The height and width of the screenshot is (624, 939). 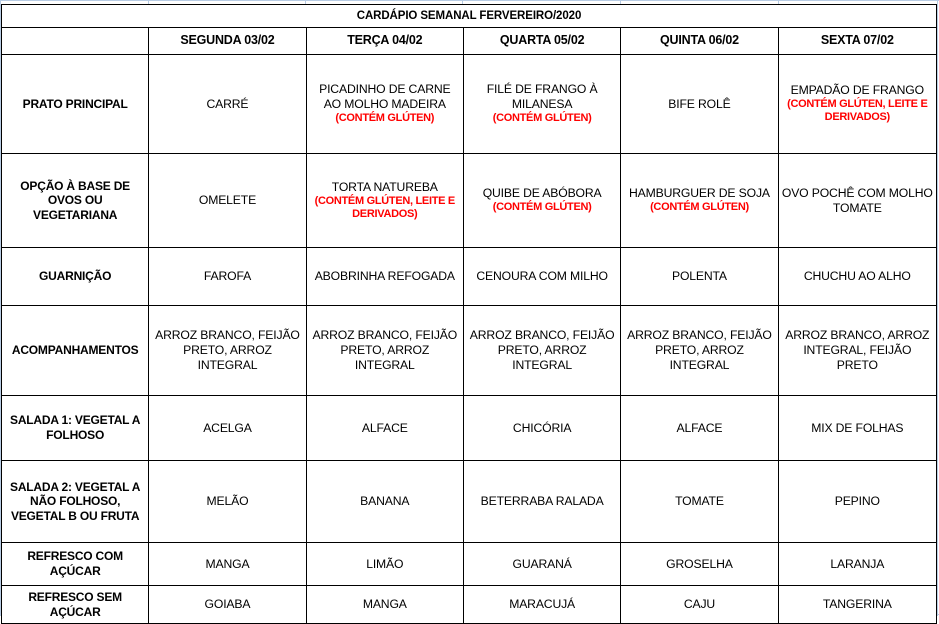 What do you see at coordinates (699, 193) in the screenshot?
I see `menu-item-text: HAMBURGUER DE SOJA` at bounding box center [699, 193].